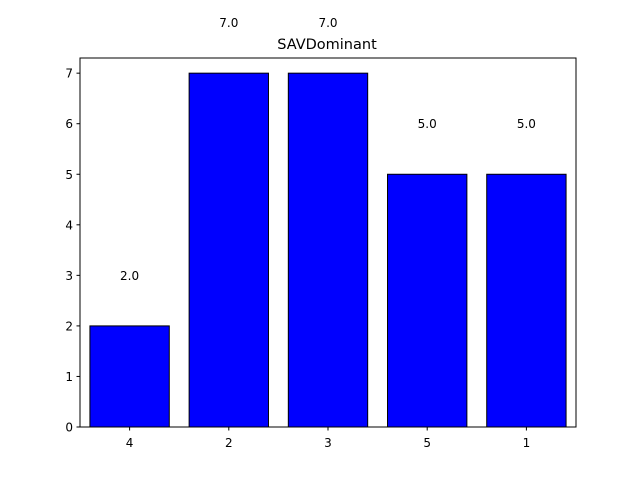  I want to click on x-tick-label: 5, so click(427, 443).